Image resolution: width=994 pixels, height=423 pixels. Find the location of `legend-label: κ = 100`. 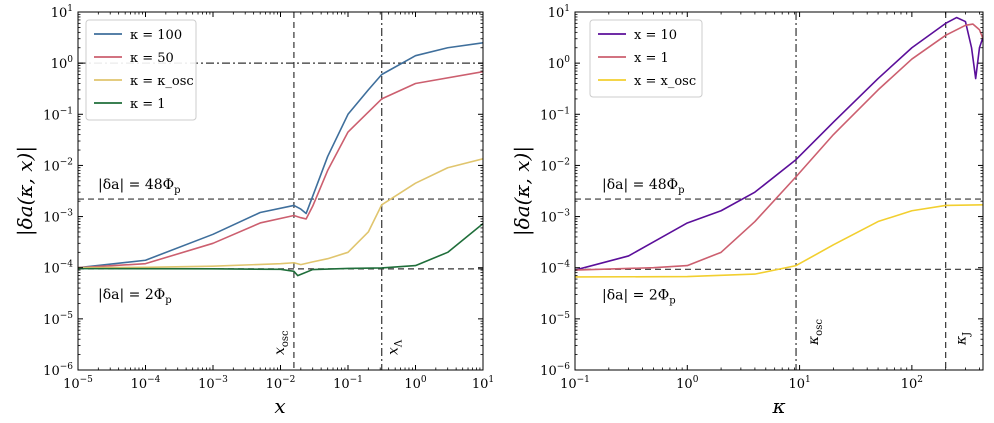

legend-label: κ = 100 is located at coordinates (156, 35).